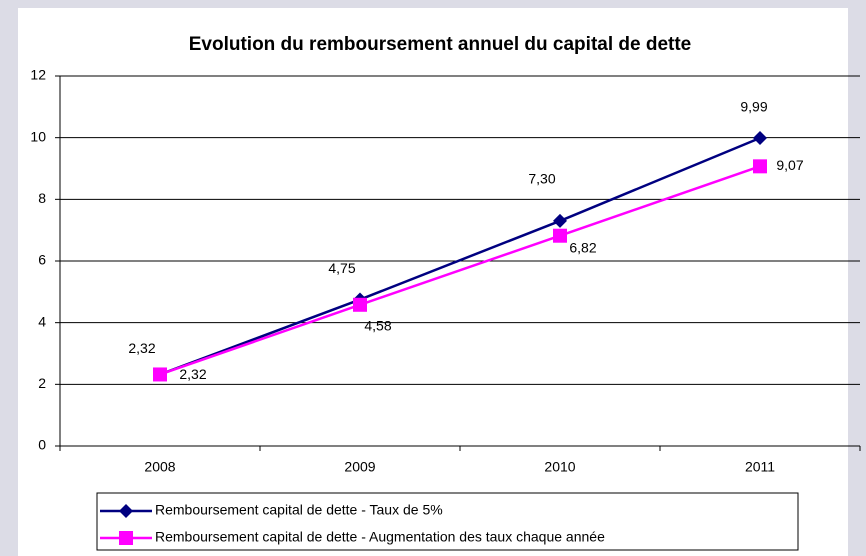  What do you see at coordinates (42, 260) in the screenshot?
I see `y-tick-label: 6` at bounding box center [42, 260].